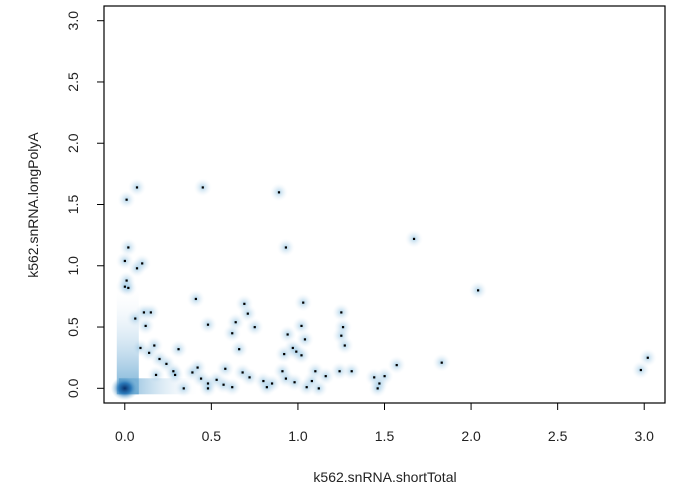 This screenshot has width=677, height=491. Describe the element at coordinates (385, 436) in the screenshot. I see `x-tick-label: 1.5` at that location.